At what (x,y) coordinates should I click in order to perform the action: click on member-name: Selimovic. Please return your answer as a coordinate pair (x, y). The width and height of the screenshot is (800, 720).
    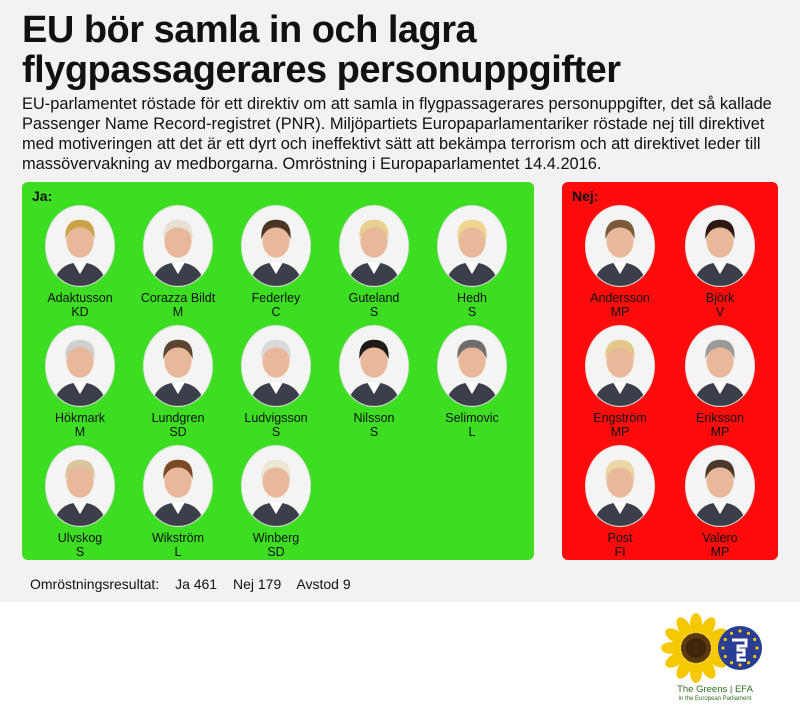
    Looking at the image, I should click on (472, 418).